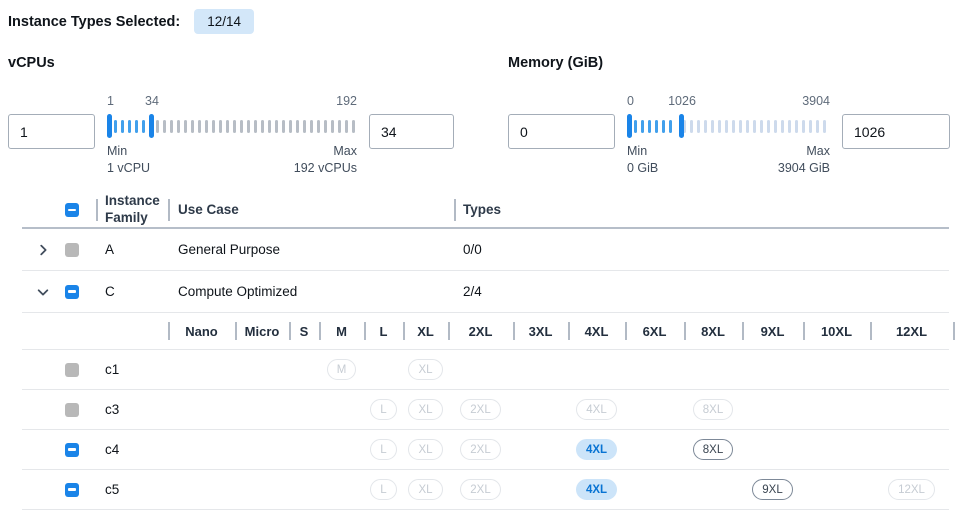 This screenshot has width=957, height=510. I want to click on size-pill-c5-2xl: 2XL, so click(480, 489).